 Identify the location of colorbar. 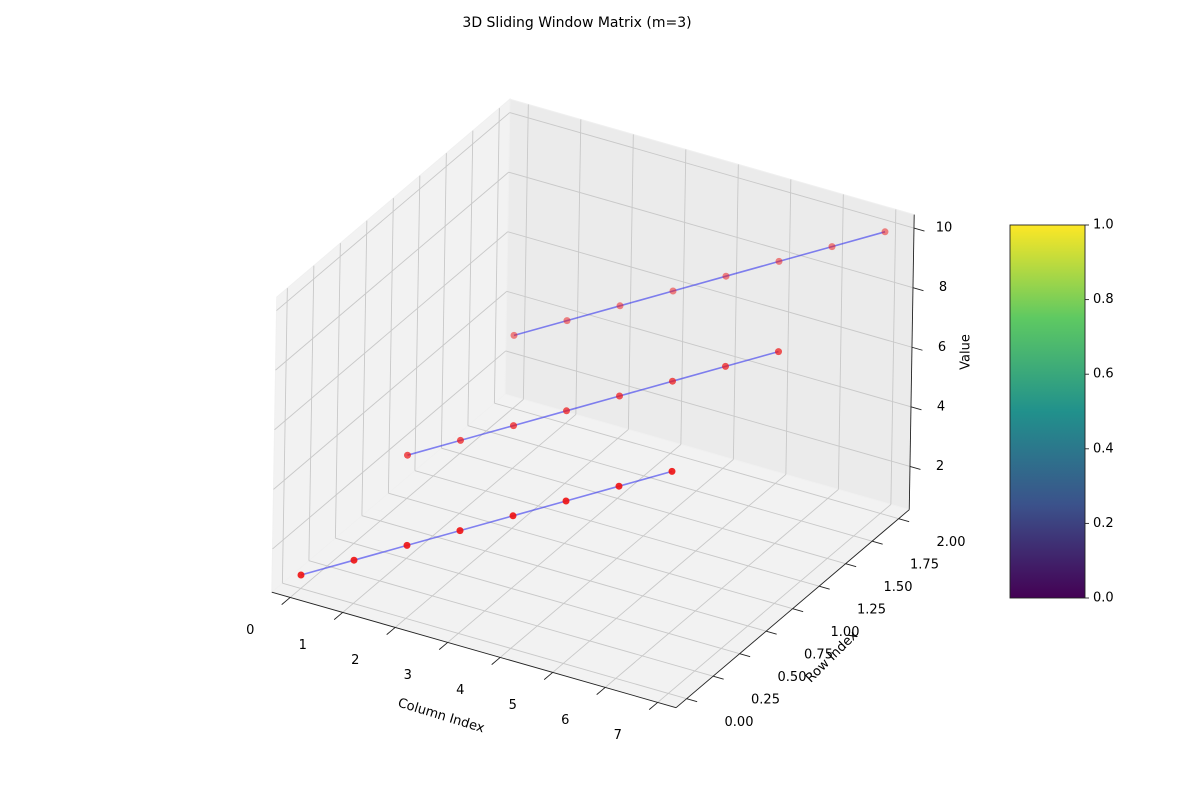
(1047, 411).